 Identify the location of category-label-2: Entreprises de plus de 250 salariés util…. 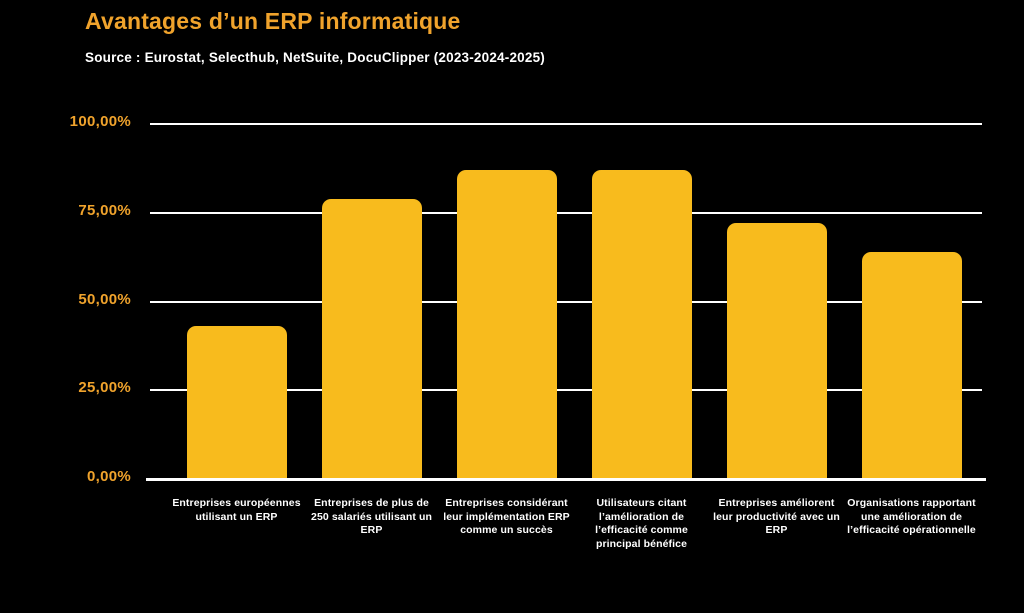
(371, 517).